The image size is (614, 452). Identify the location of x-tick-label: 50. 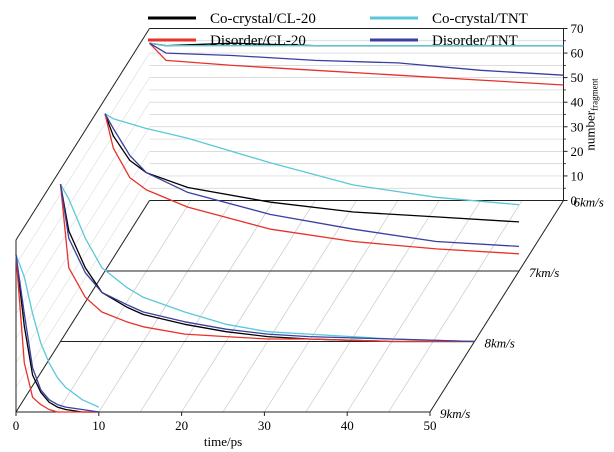
(430, 425).